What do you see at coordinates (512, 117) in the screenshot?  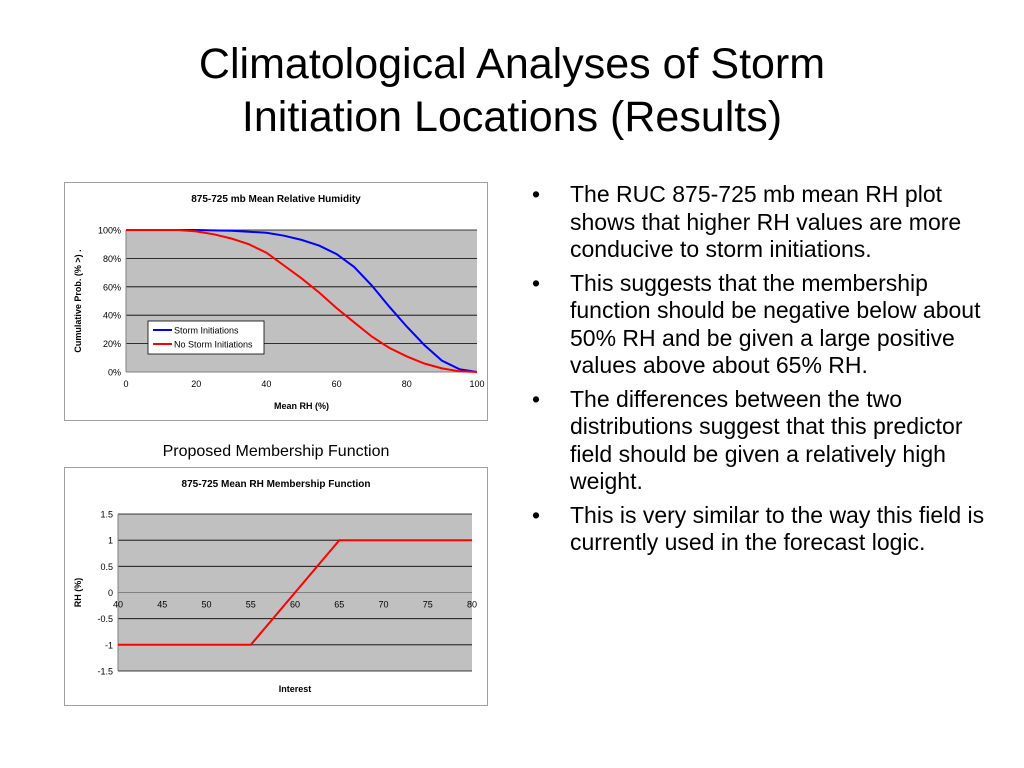 I see `title-line-2: Initiation Locations (Results)` at bounding box center [512, 117].